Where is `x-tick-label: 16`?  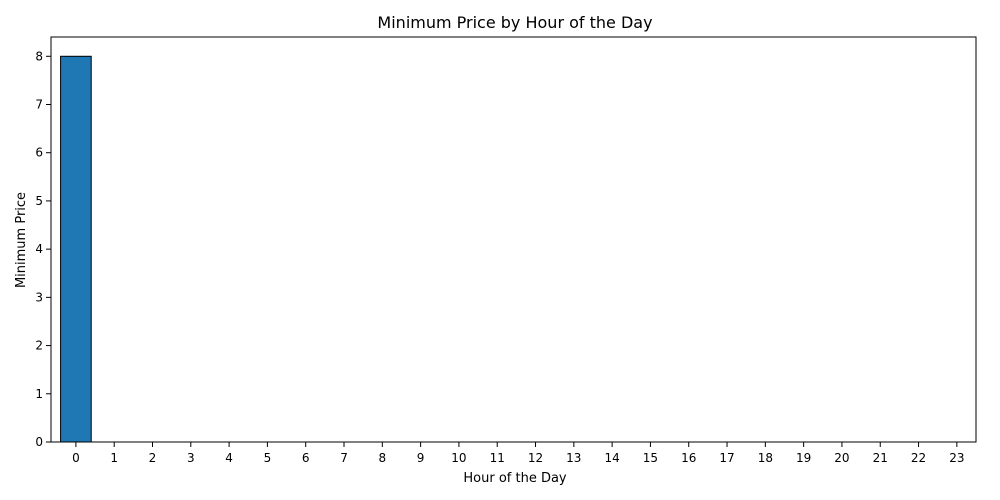 x-tick-label: 16 is located at coordinates (688, 458).